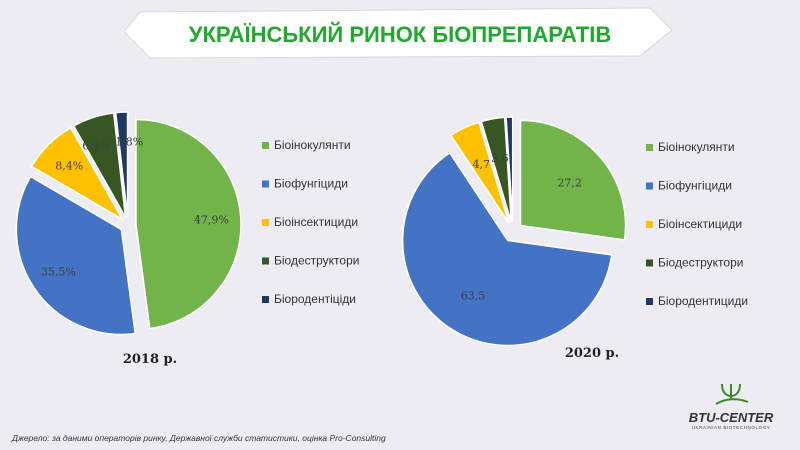 The image size is (800, 450). What do you see at coordinates (592, 353) in the screenshot?
I see `year-label-2020: 2020 р.` at bounding box center [592, 353].